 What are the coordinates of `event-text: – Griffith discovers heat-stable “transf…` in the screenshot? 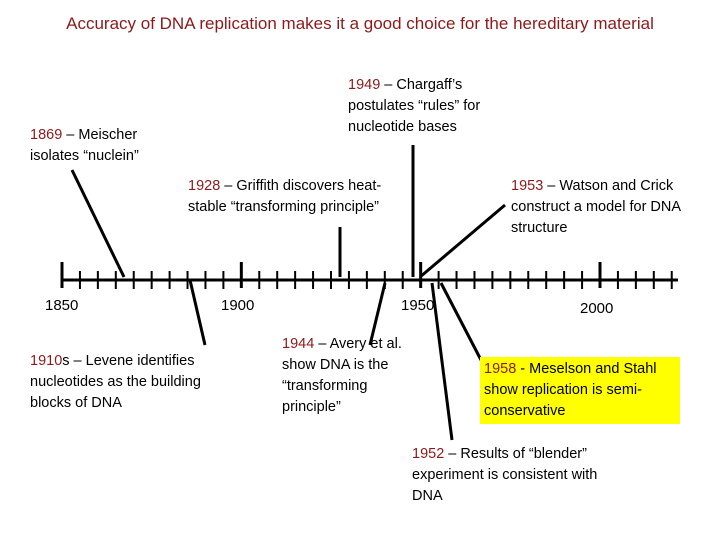 It's located at (285, 196).